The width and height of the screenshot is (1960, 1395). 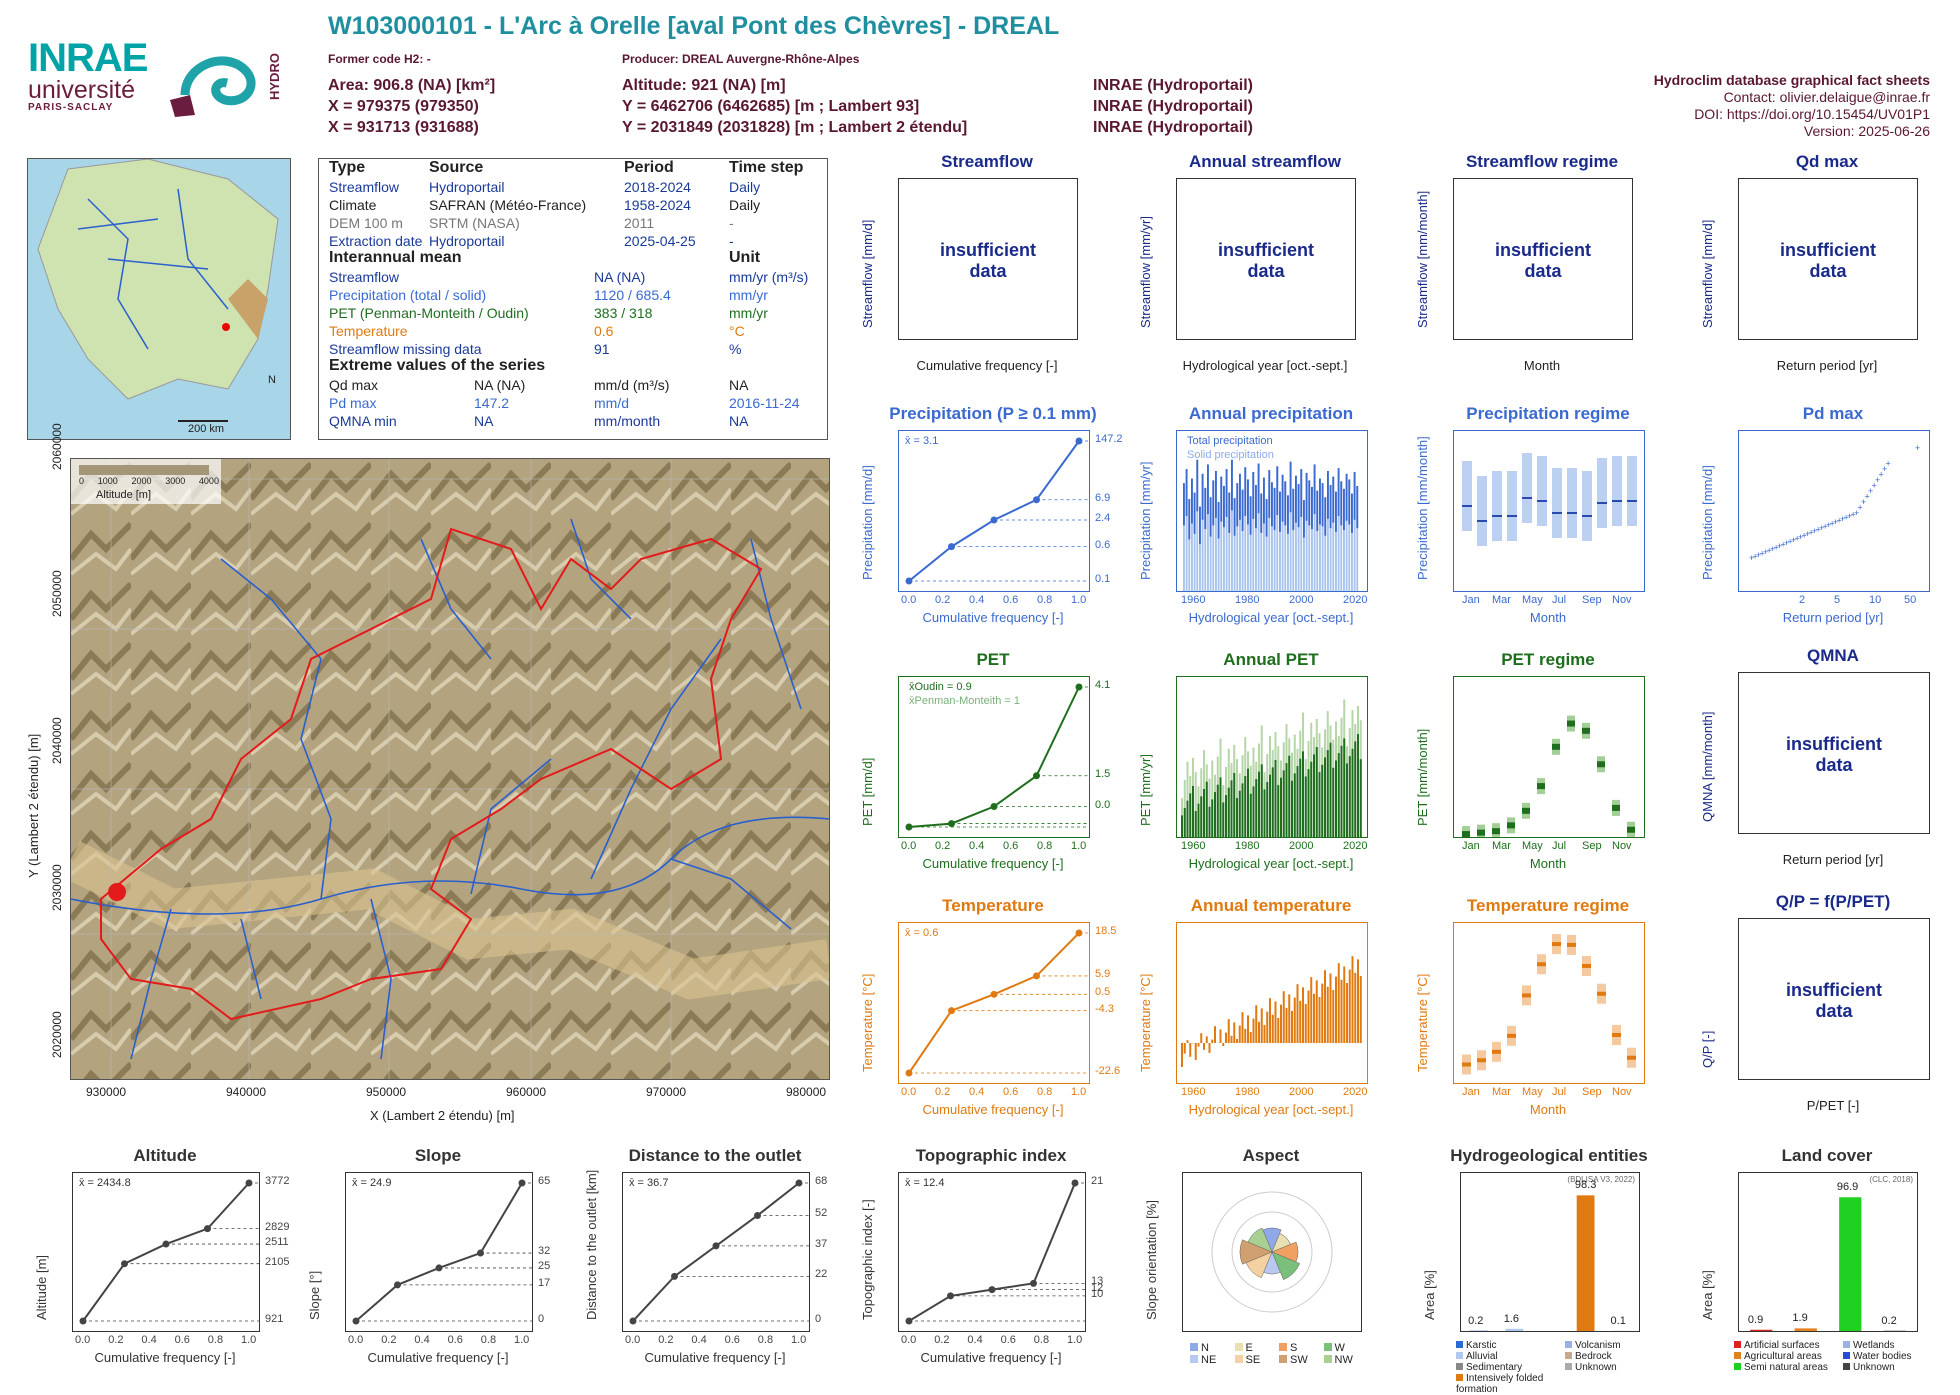 I want to click on x-tick: 0.2, so click(x=942, y=846).